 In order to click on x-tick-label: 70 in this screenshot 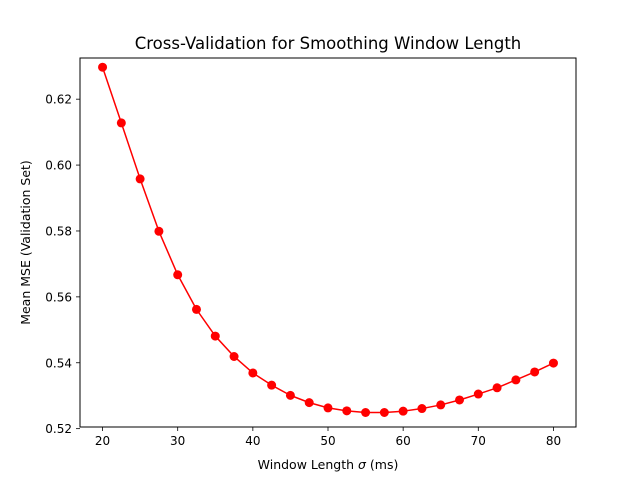, I will do `click(478, 441)`.